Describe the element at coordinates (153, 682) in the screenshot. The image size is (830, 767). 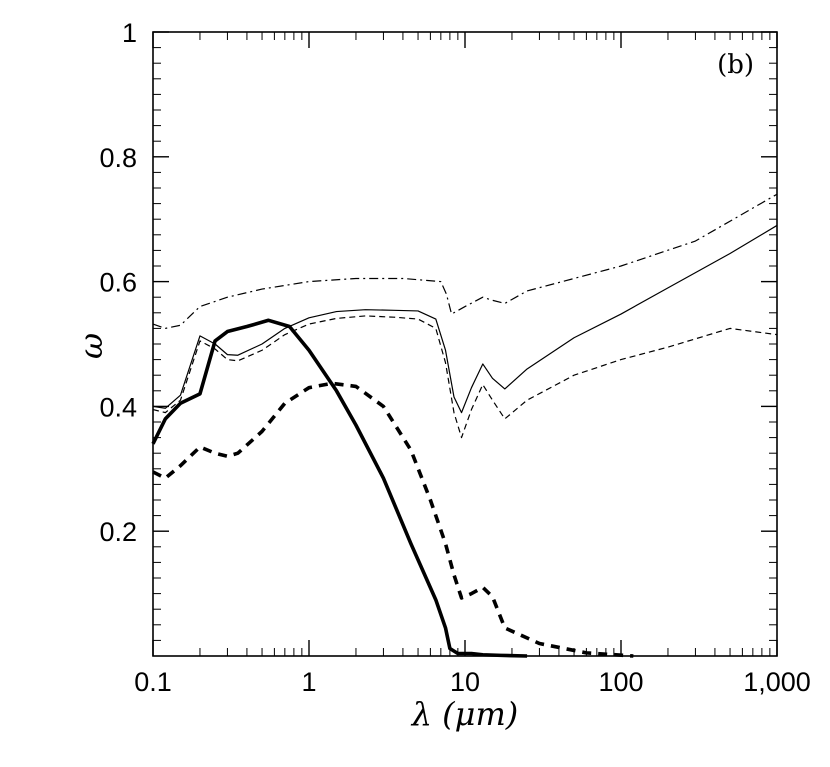
I see `x-tick-label: 0.1` at that location.